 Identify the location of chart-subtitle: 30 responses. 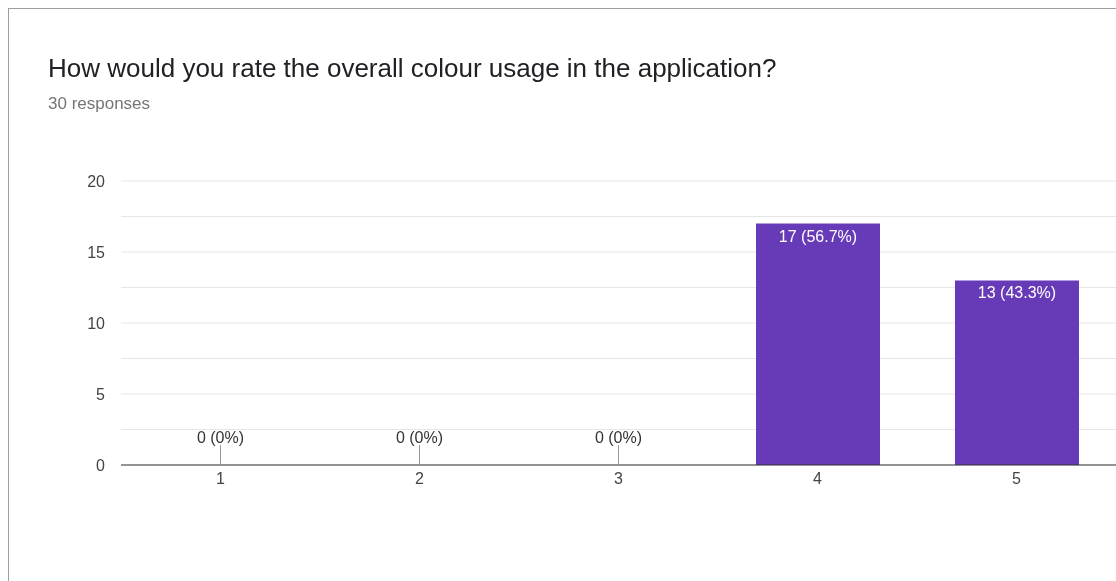
(99, 104).